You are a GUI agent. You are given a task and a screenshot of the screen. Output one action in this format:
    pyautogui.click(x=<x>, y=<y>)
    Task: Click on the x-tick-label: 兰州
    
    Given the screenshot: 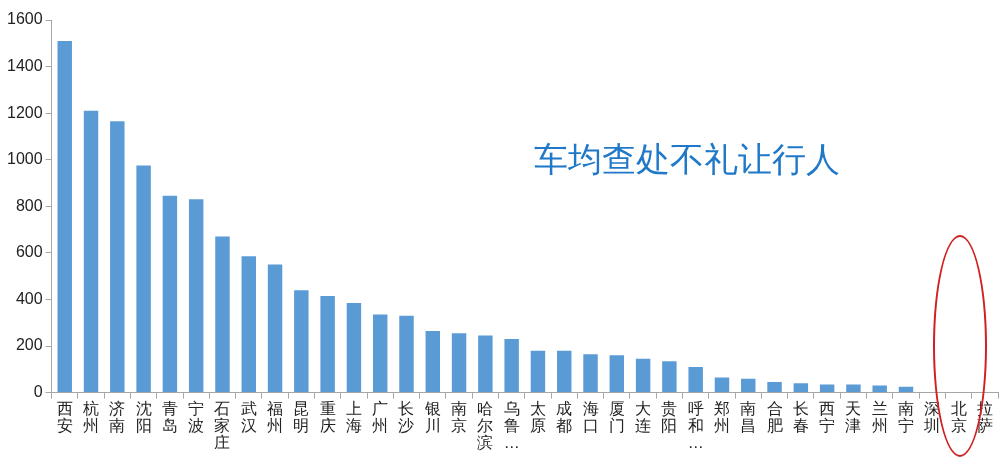 What is the action you would take?
    pyautogui.click(x=879, y=417)
    